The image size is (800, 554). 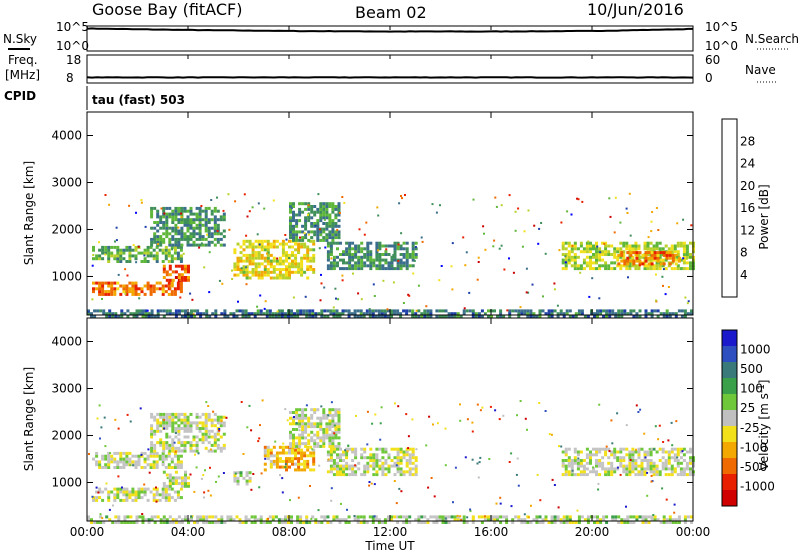 What do you see at coordinates (610, 216) in the screenshot?
I see `heatmap-cell-1972` at bounding box center [610, 216].